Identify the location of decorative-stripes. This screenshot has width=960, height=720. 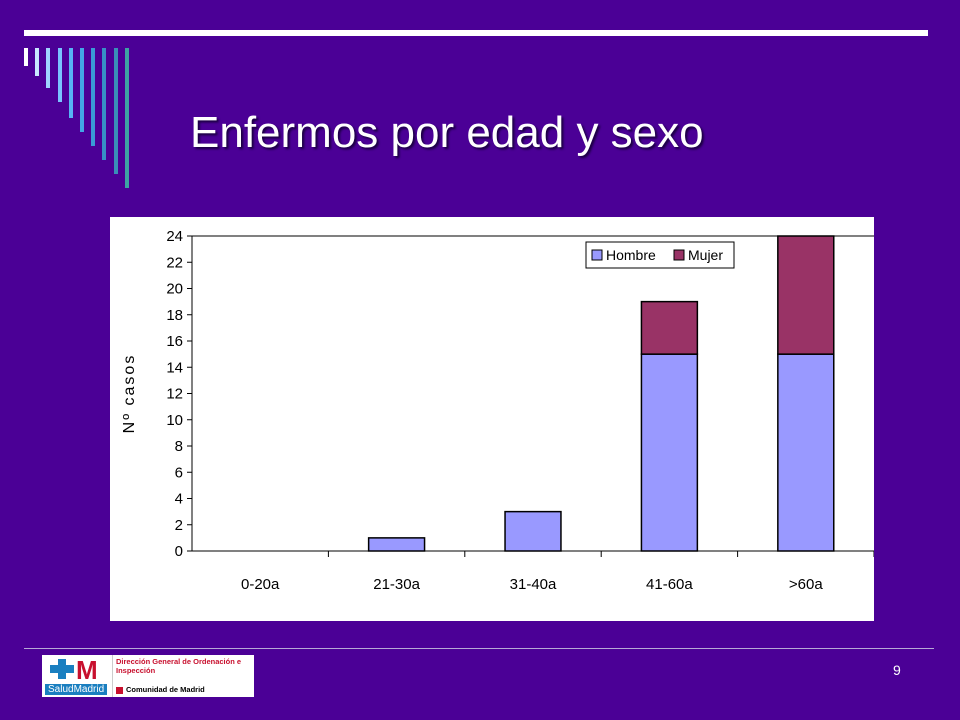
(94, 123).